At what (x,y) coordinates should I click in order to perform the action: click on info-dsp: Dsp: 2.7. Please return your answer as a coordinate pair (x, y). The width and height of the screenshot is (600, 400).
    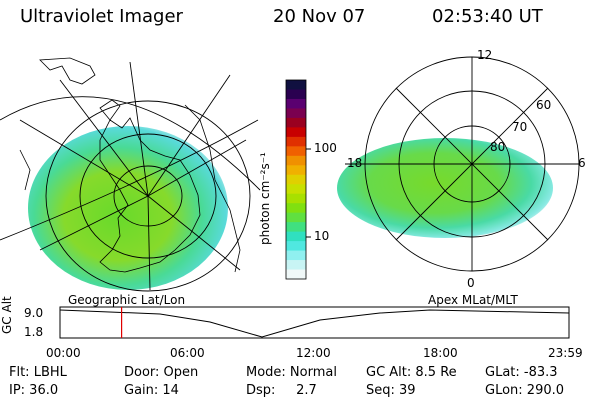
    Looking at the image, I should click on (281, 390).